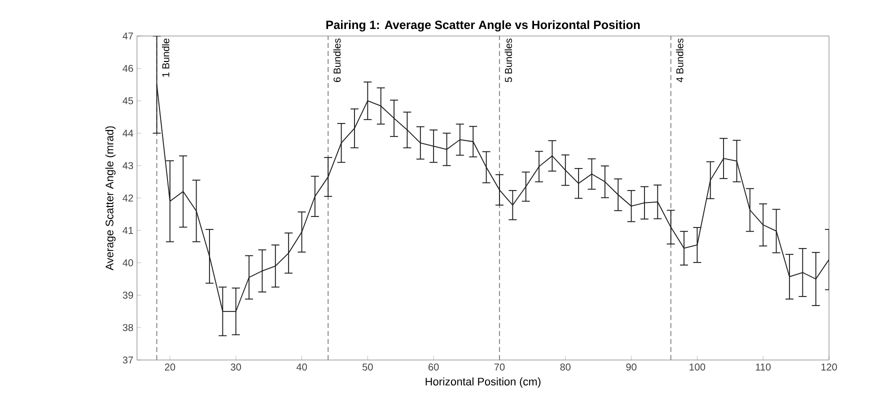  I want to click on x-tick-label: 50, so click(367, 367).